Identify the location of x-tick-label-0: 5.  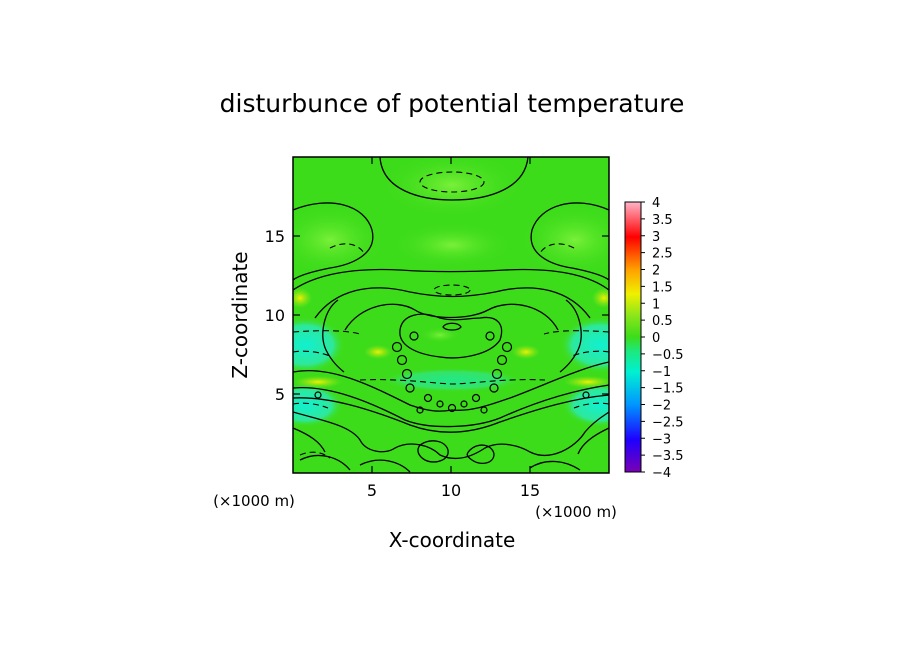
(372, 490).